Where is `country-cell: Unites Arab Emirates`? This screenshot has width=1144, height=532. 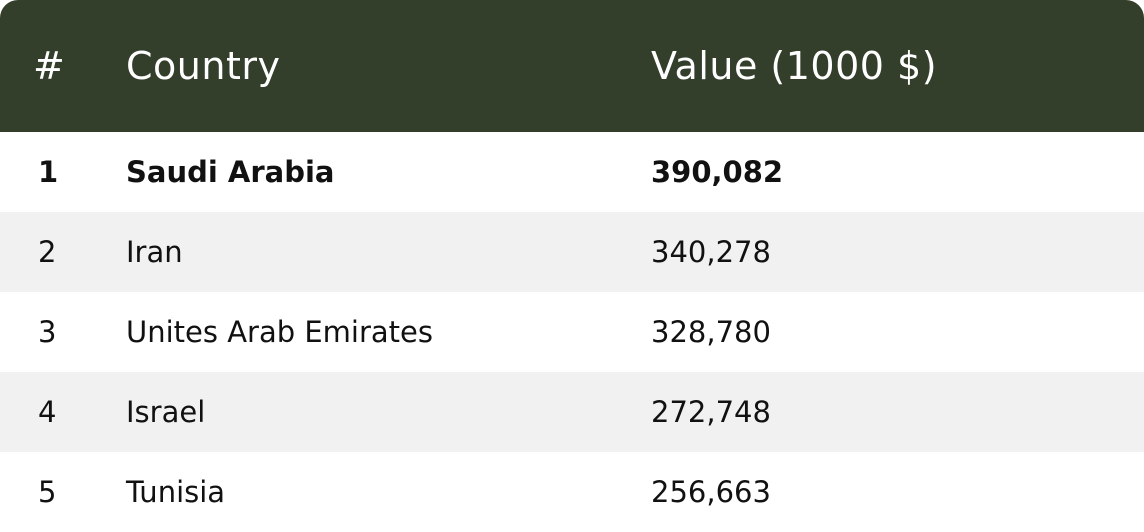
country-cell: Unites Arab Emirates is located at coordinates (280, 332).